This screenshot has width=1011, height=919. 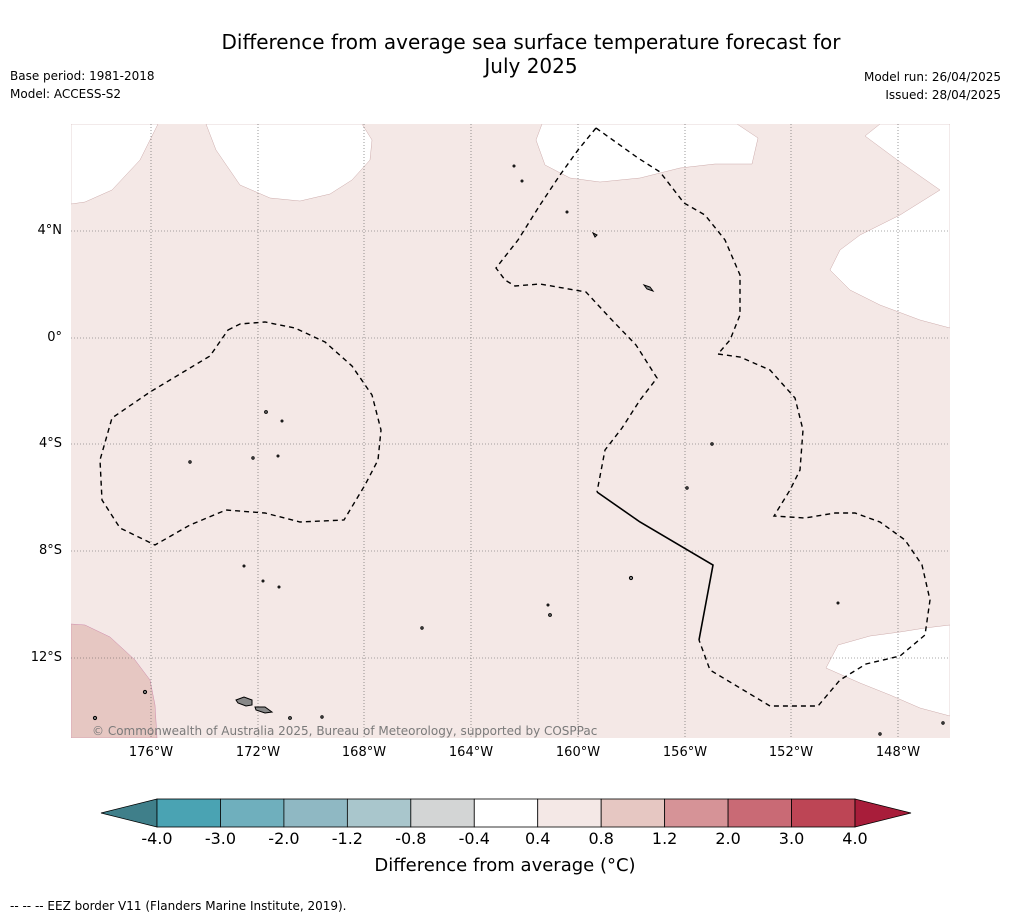 I want to click on eez-border-solid, so click(x=655, y=566).